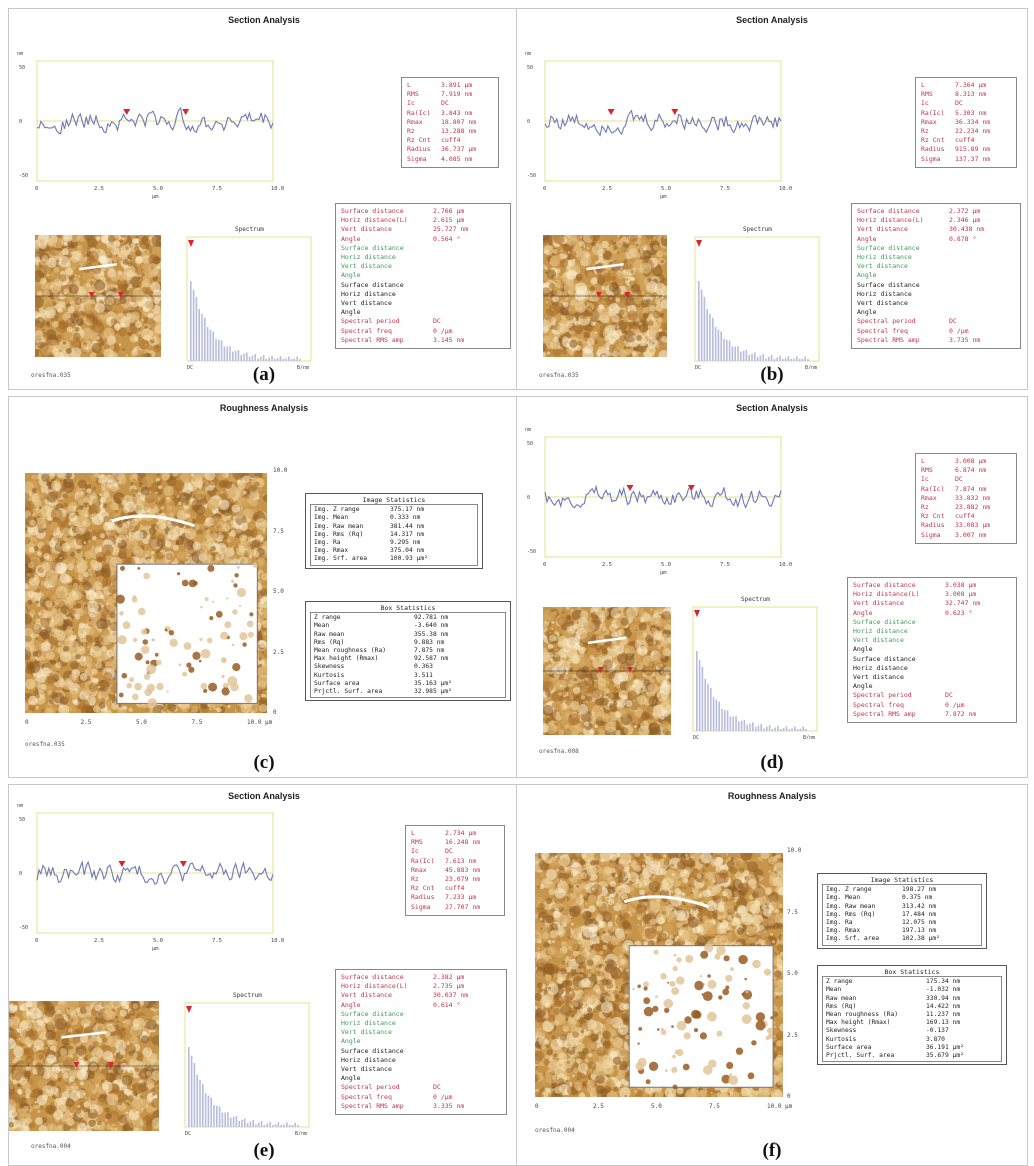  What do you see at coordinates (864, 890) in the screenshot?
I see `stat-key: Img. Z range` at bounding box center [864, 890].